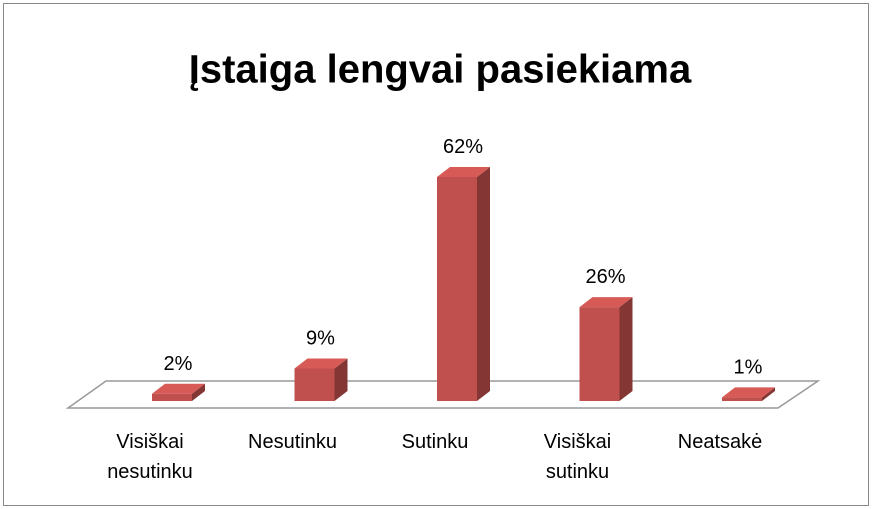 The image size is (872, 509). Describe the element at coordinates (605, 277) in the screenshot. I see `data-label: 26%` at that location.